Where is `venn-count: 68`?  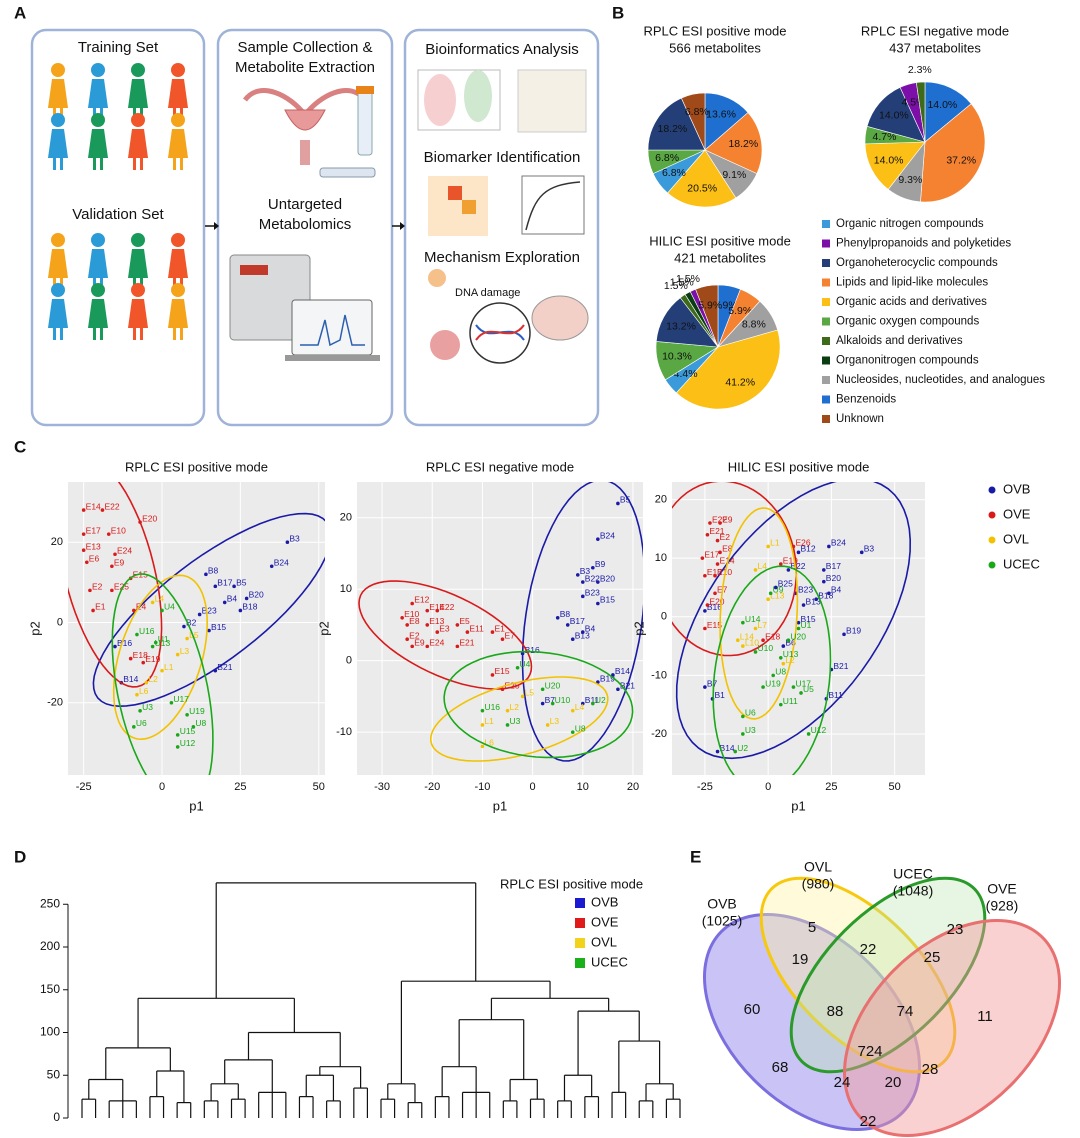 venn-count: 68 is located at coordinates (780, 1067).